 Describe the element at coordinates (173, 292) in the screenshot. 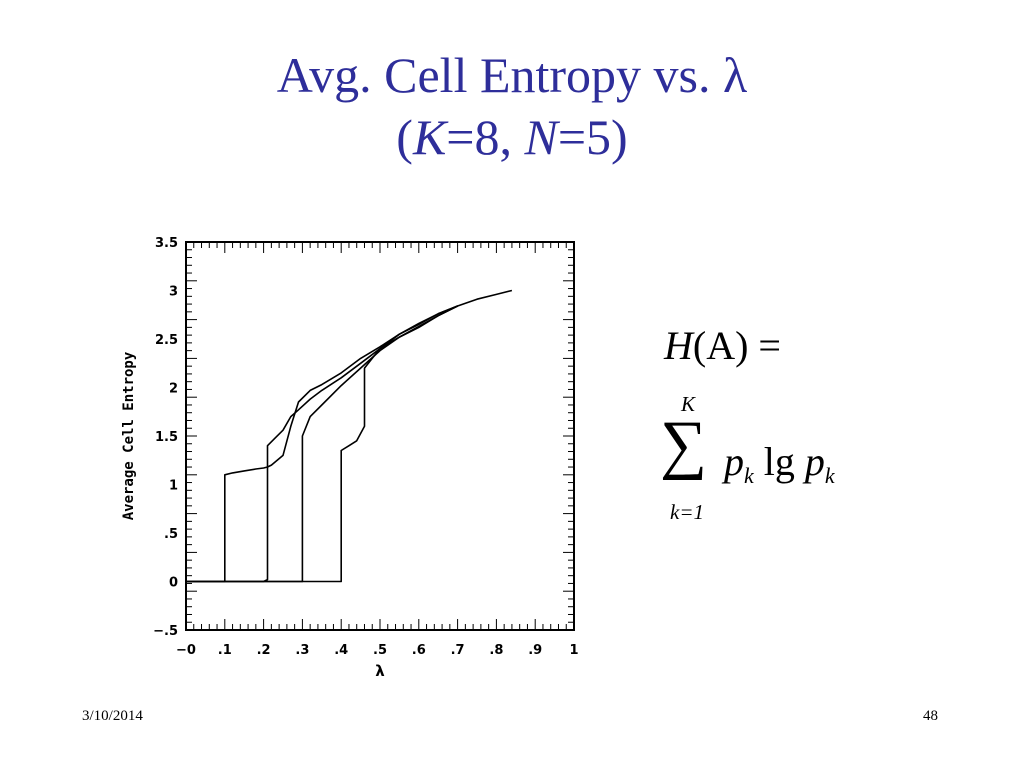

I see `y-tick-label: 3` at that location.